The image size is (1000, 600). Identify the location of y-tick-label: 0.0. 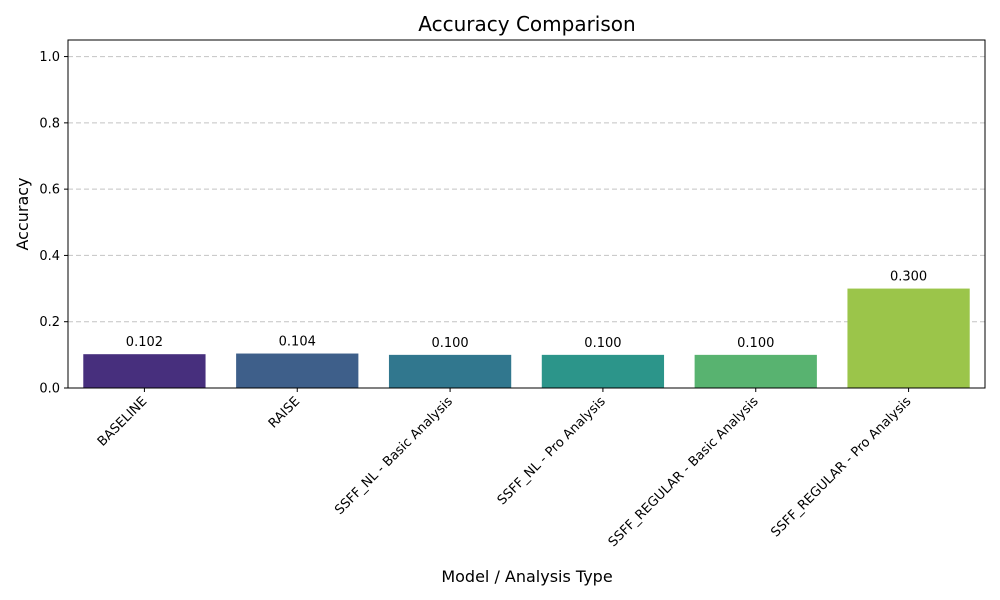
(49, 389).